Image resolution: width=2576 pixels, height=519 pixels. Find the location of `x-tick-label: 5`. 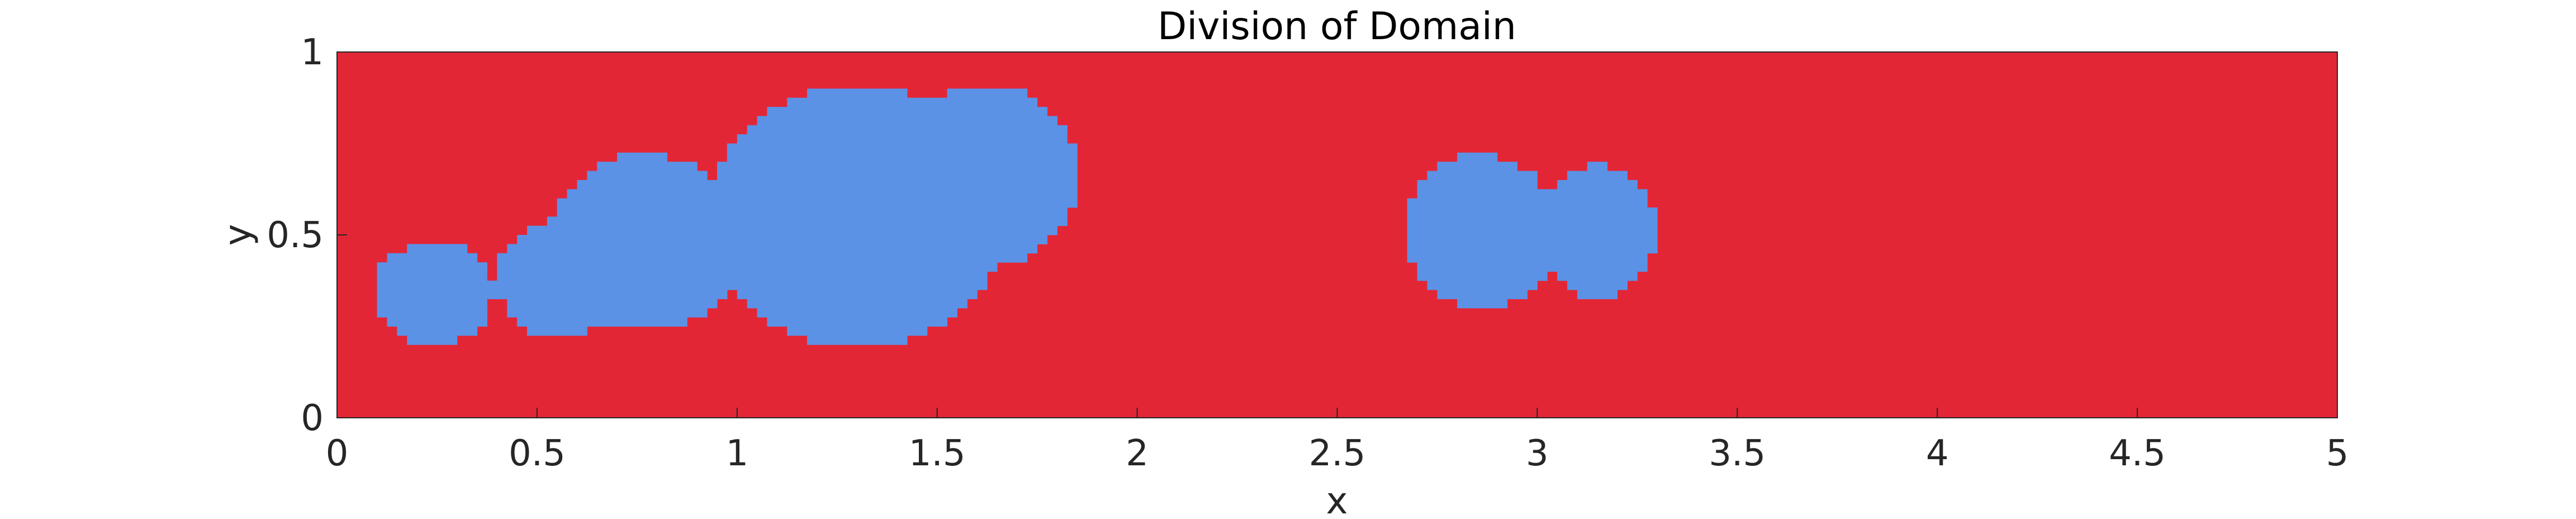

x-tick-label: 5 is located at coordinates (2337, 454).